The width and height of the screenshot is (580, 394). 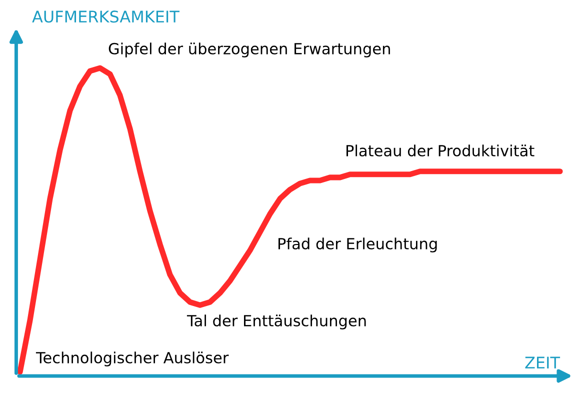 I want to click on y-axis-title: AUFMERKSAMKEIT, so click(x=106, y=16).